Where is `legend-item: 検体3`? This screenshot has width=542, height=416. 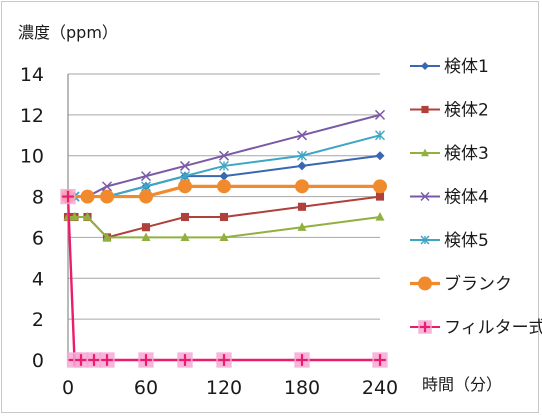
legend-item: 検体3 is located at coordinates (449, 154).